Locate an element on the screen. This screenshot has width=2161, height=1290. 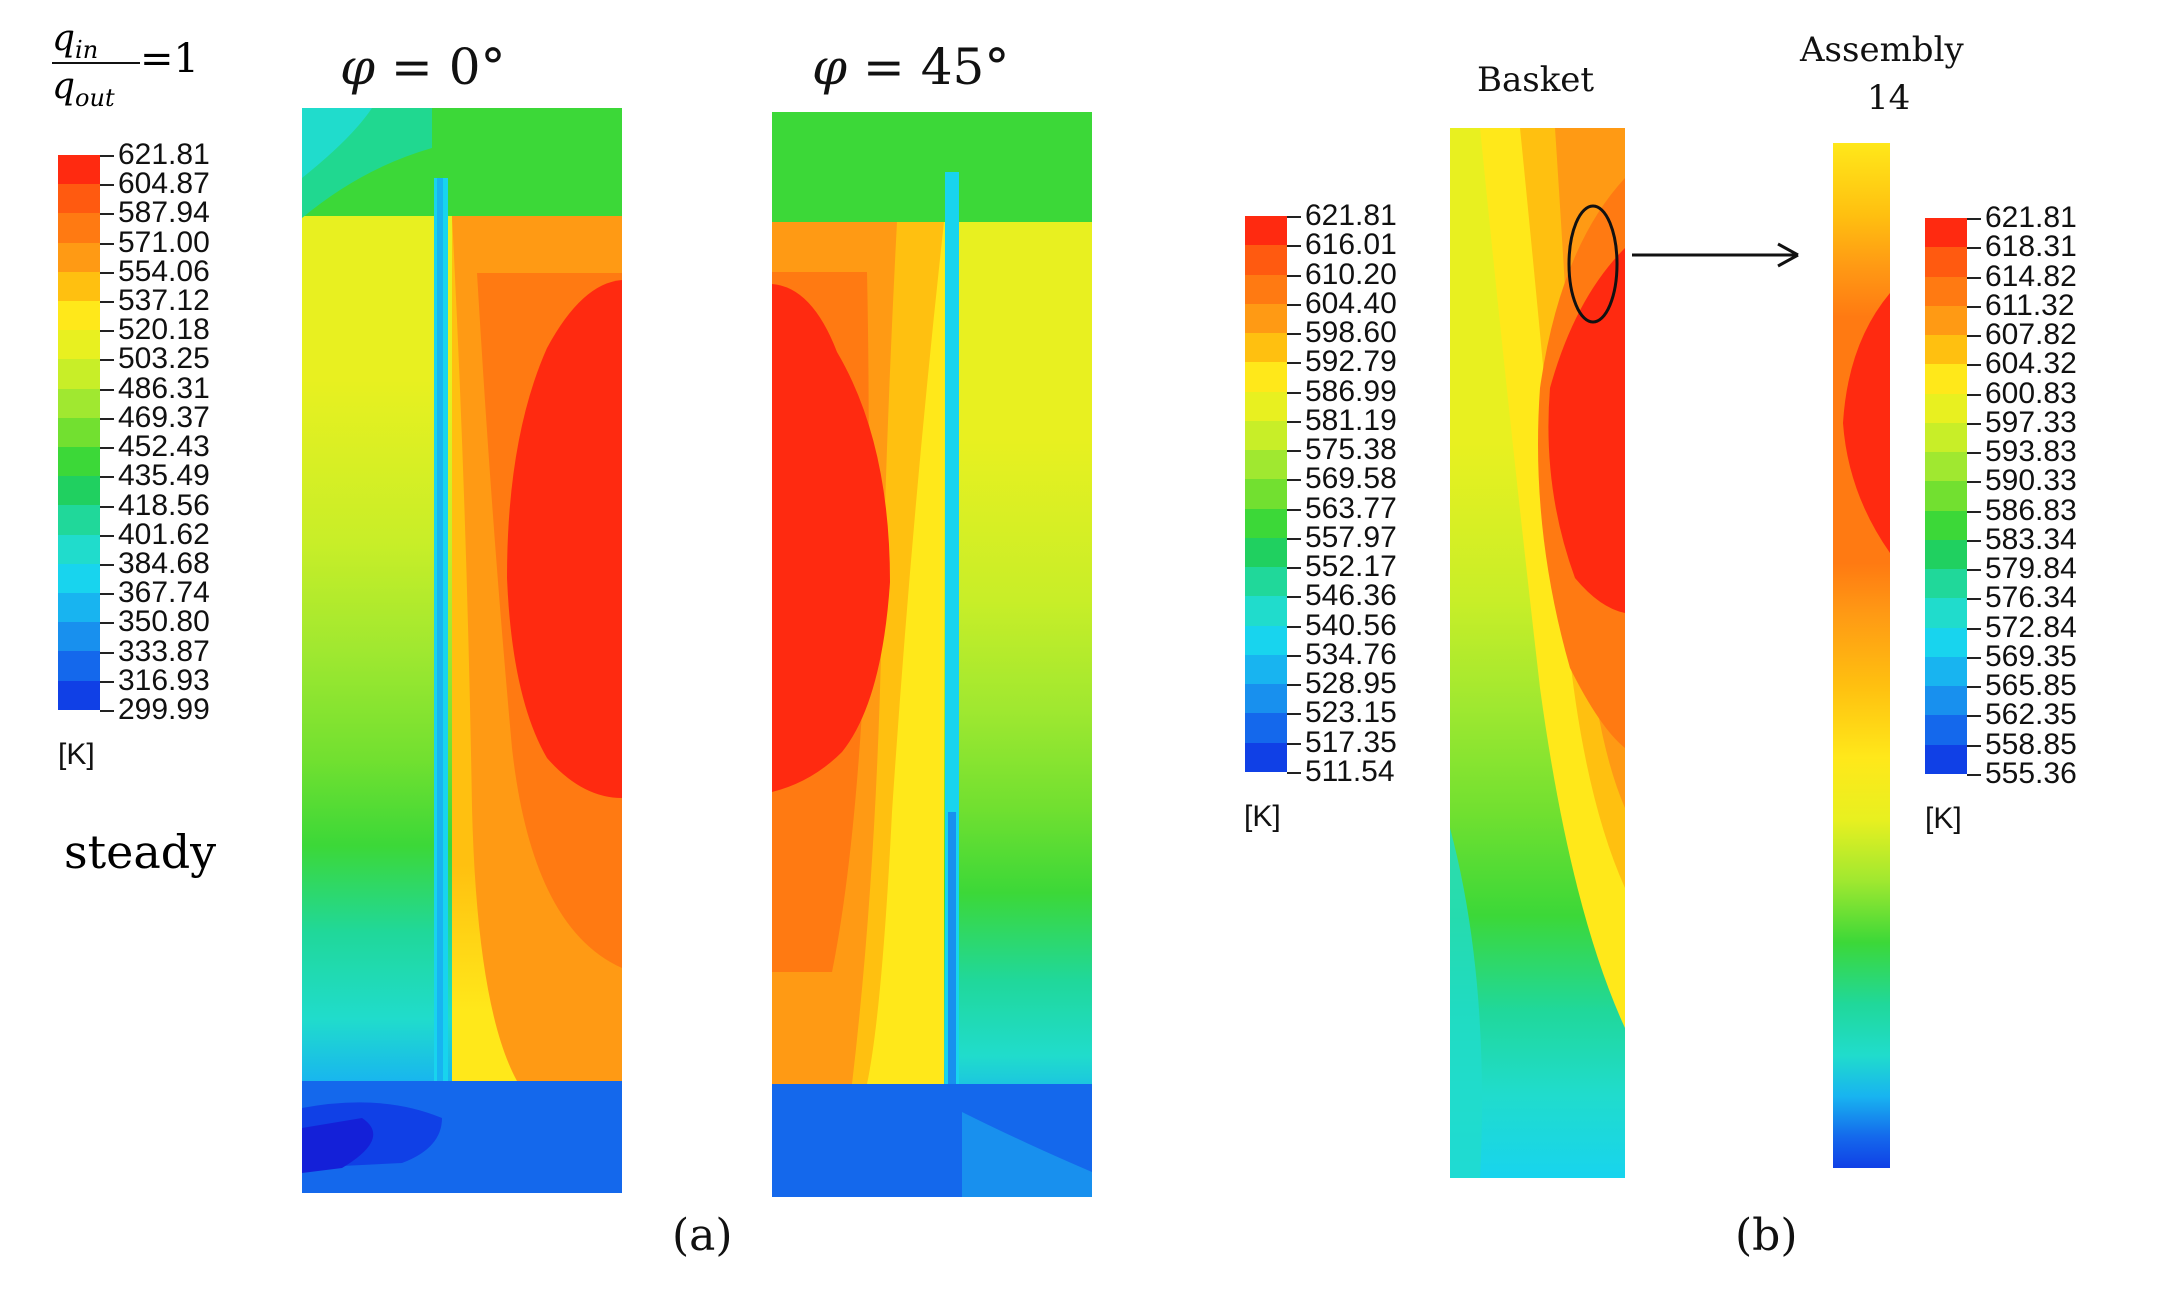
legend-value-label: 586.99 is located at coordinates (1351, 391).